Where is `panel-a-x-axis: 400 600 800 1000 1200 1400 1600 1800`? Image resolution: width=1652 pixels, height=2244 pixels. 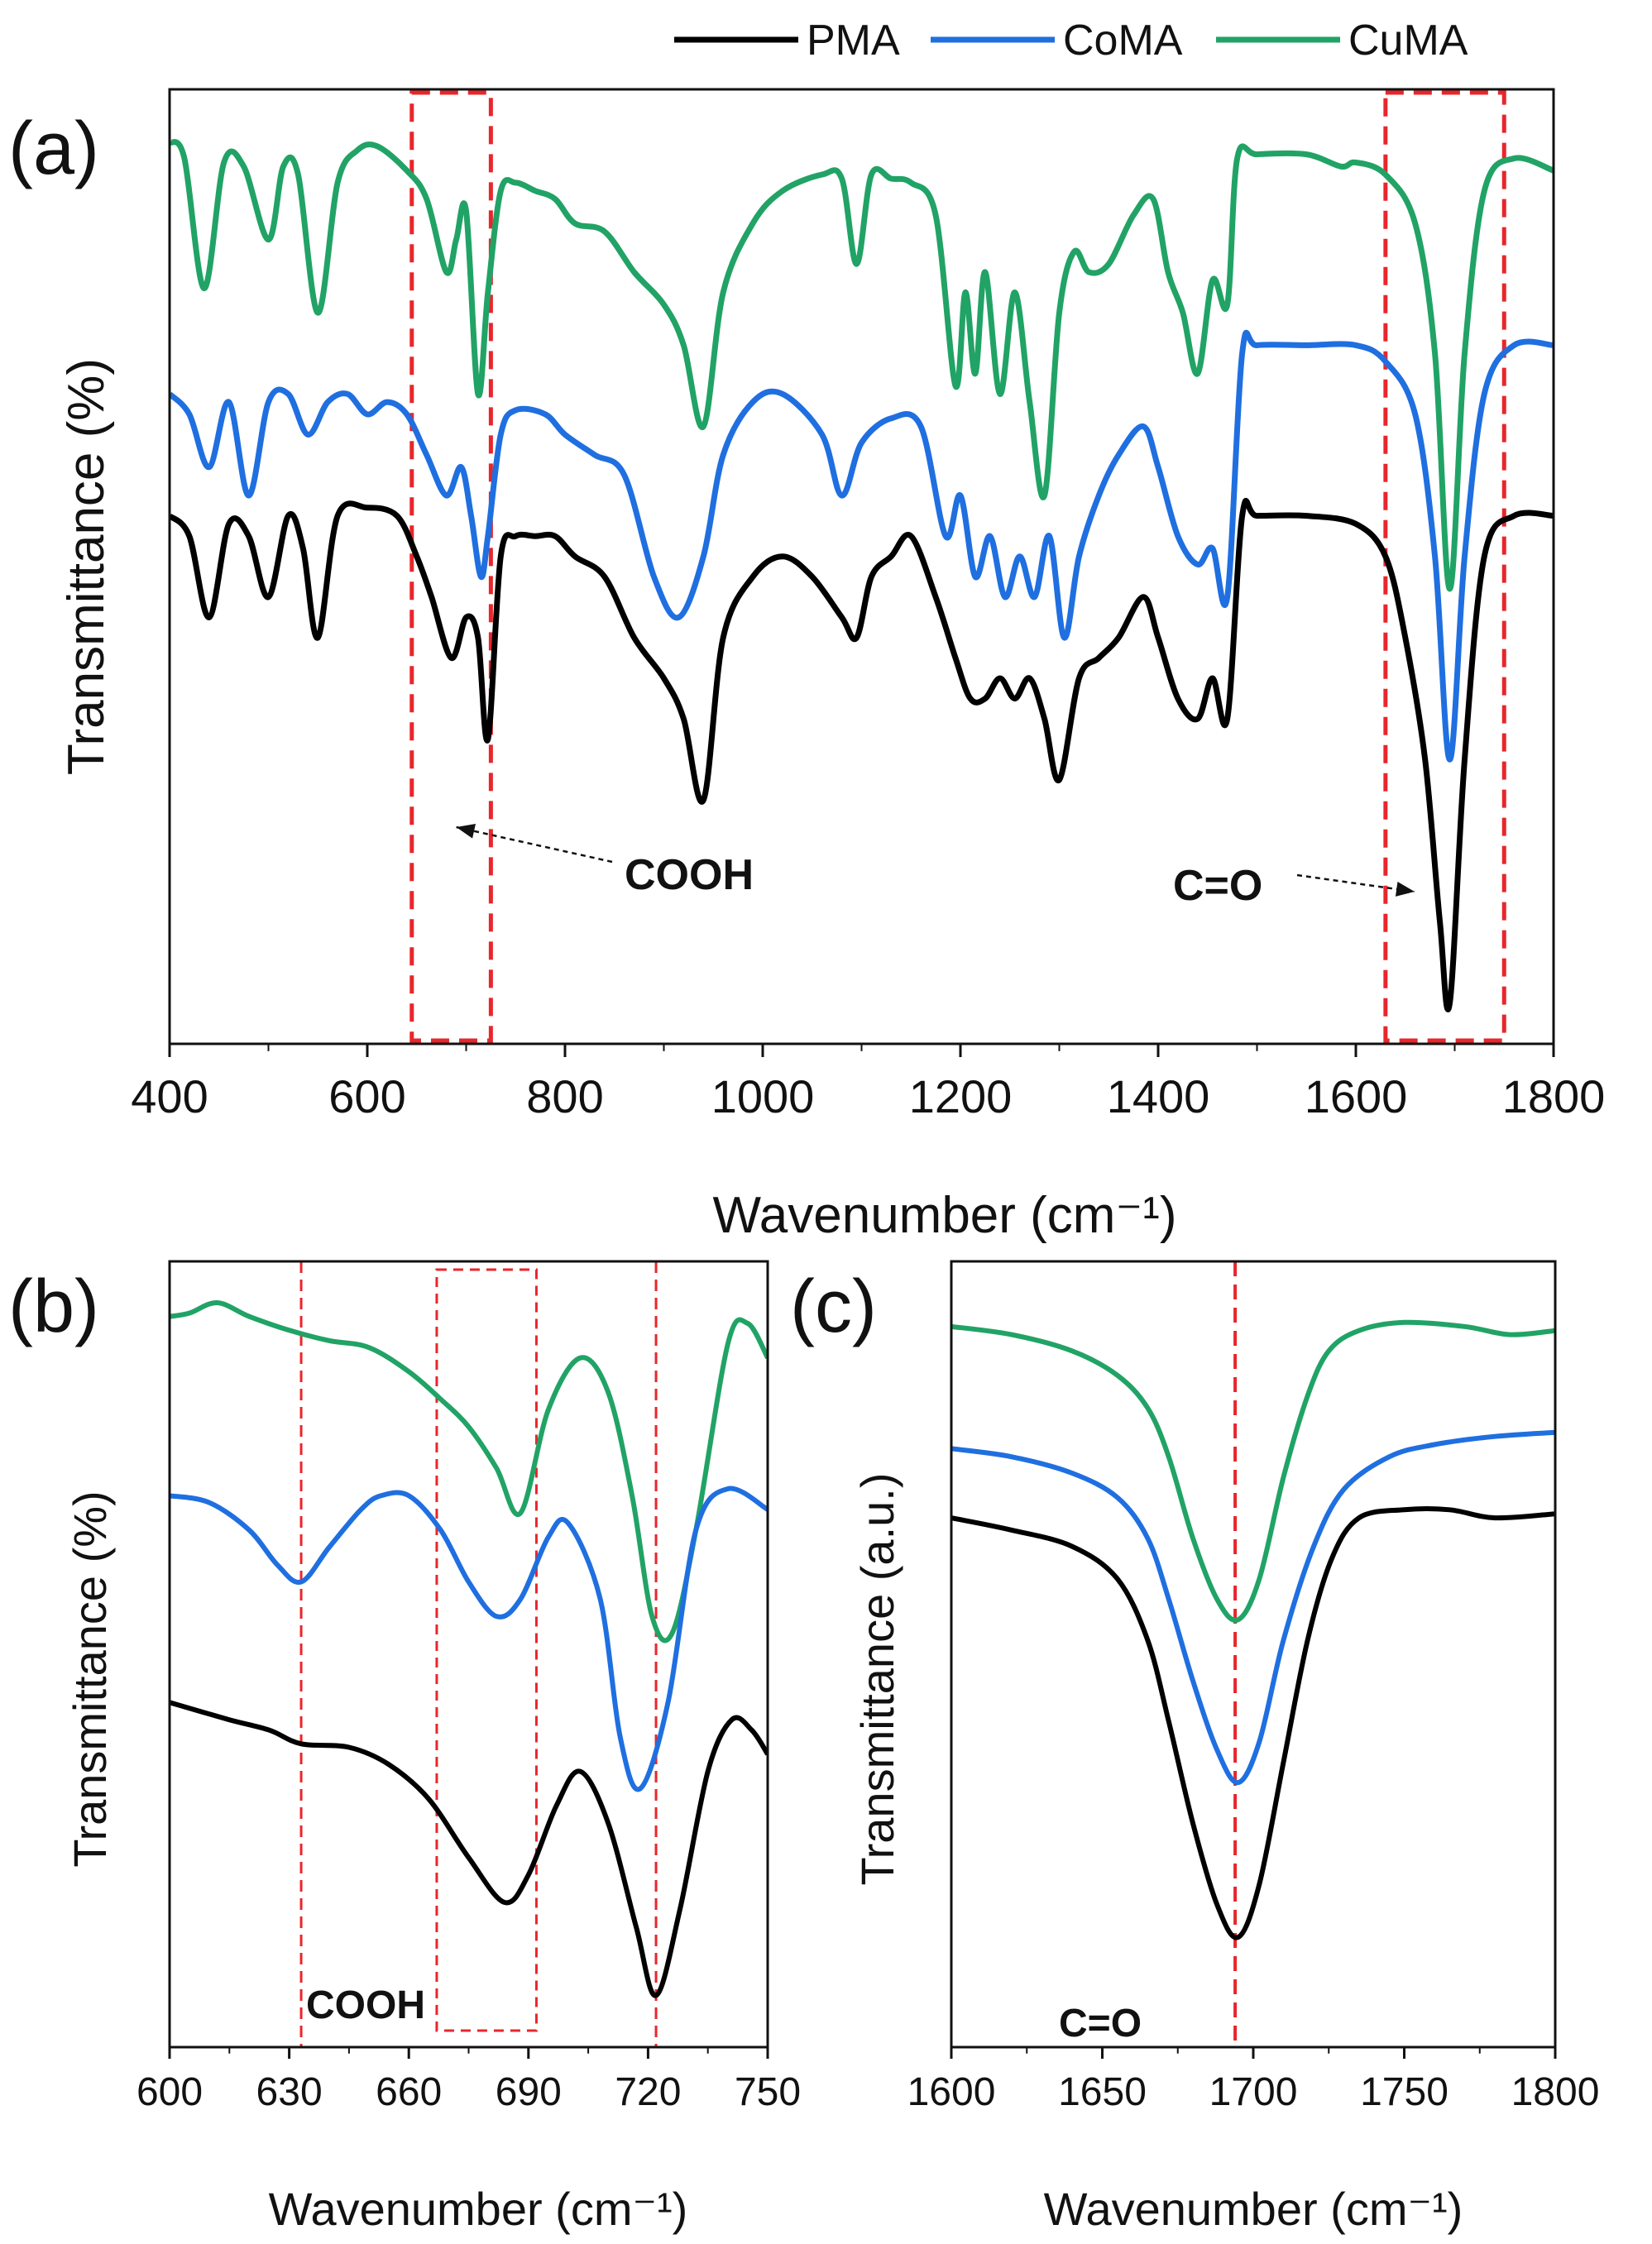
panel-a-x-axis: 400 600 800 1000 1200 1400 1600 1800 is located at coordinates (868, 1083).